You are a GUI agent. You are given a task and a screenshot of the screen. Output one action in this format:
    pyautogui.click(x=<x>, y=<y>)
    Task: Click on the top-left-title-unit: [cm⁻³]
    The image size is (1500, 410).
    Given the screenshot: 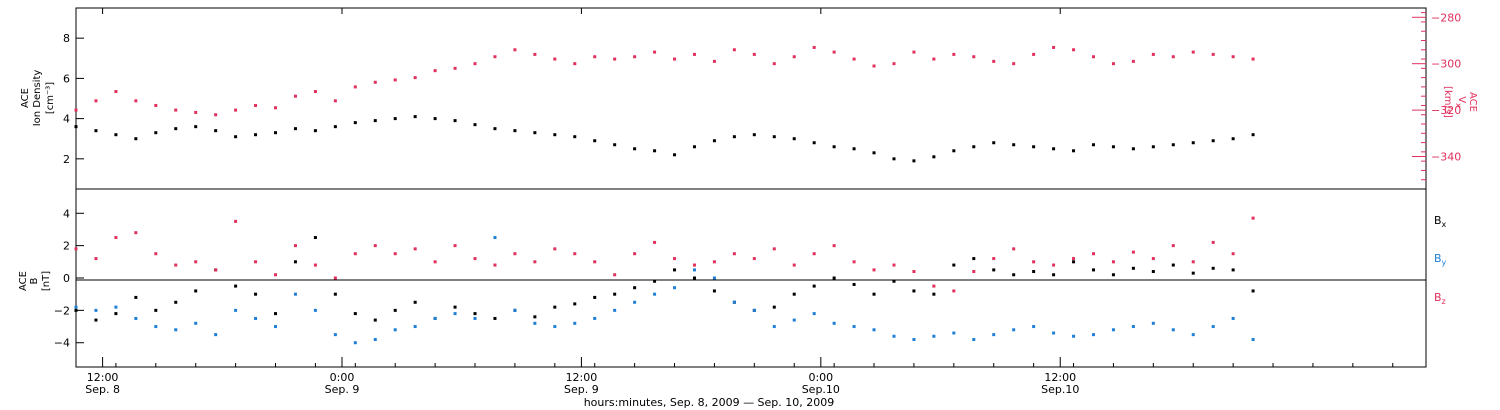 What is the action you would take?
    pyautogui.click(x=50, y=98)
    